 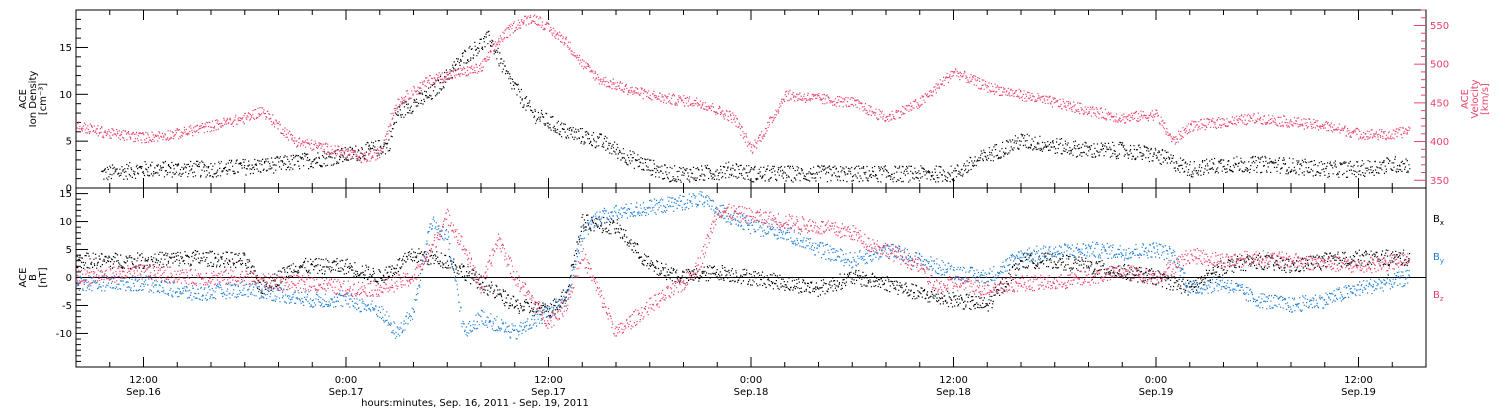 What do you see at coordinates (143, 392) in the screenshot?
I see `x-tick-date: Sep.16` at bounding box center [143, 392].